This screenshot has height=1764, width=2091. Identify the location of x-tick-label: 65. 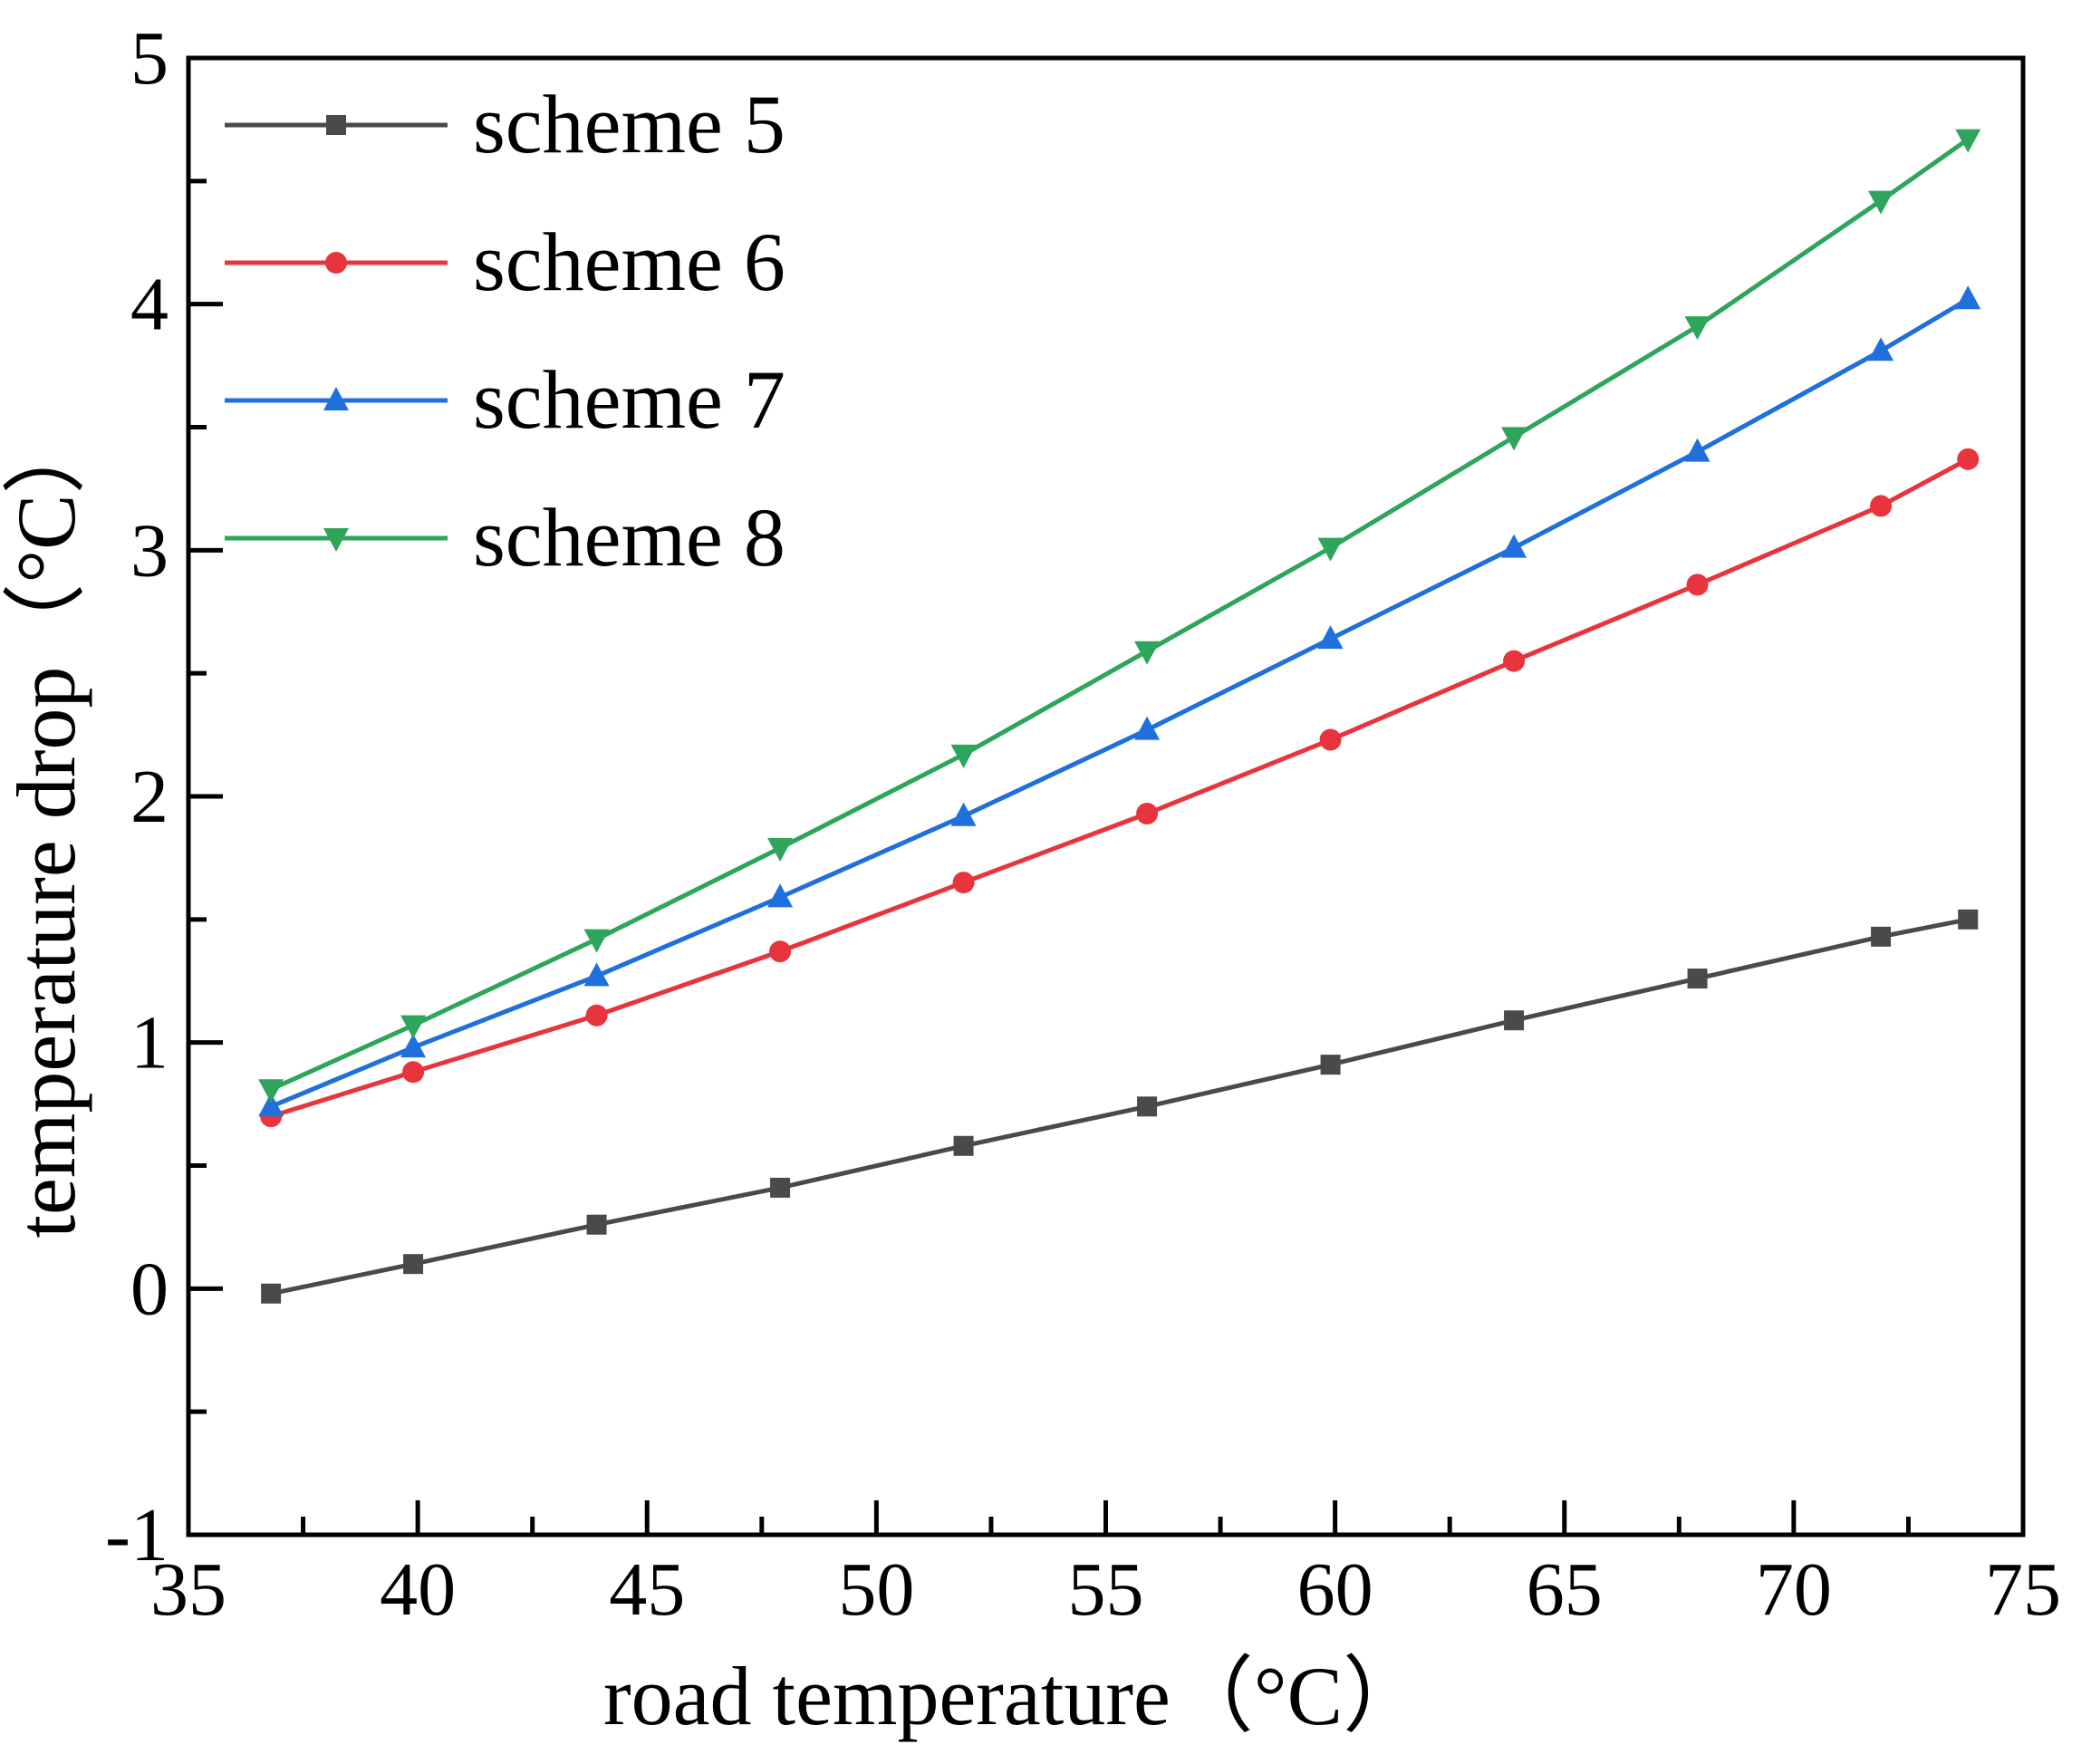
(1565, 1589).